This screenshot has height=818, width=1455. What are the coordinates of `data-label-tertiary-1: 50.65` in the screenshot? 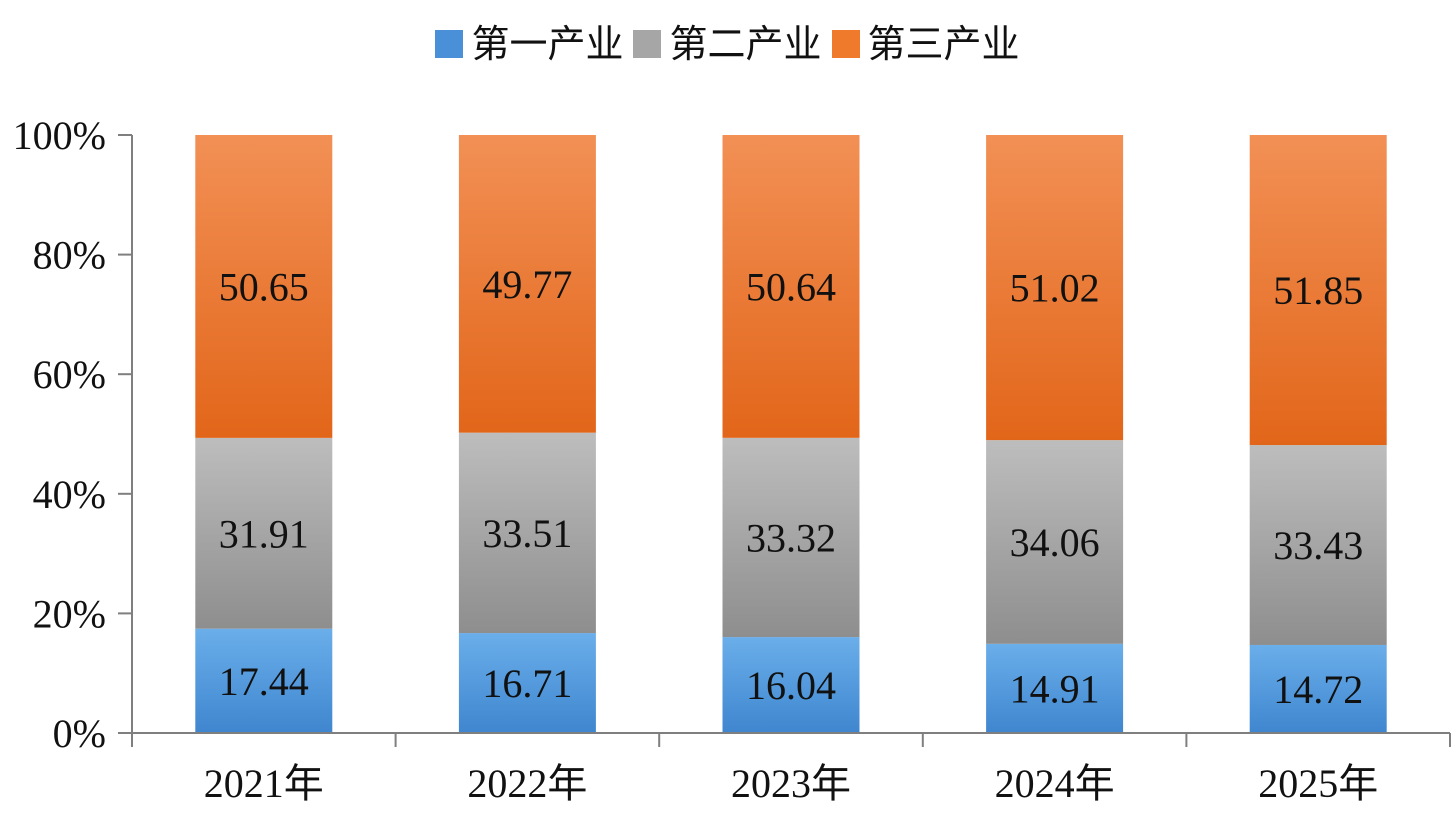 It's located at (264, 286).